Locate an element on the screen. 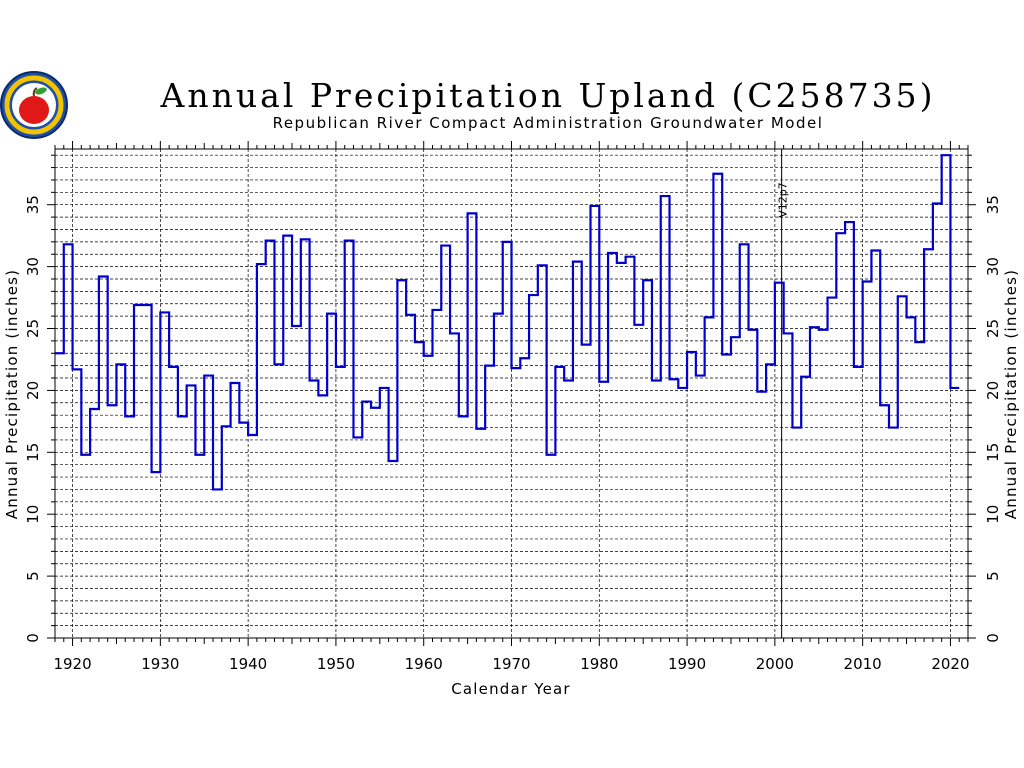  chart-title: Annual Precipitation Upland (C258735) is located at coordinates (548, 95).